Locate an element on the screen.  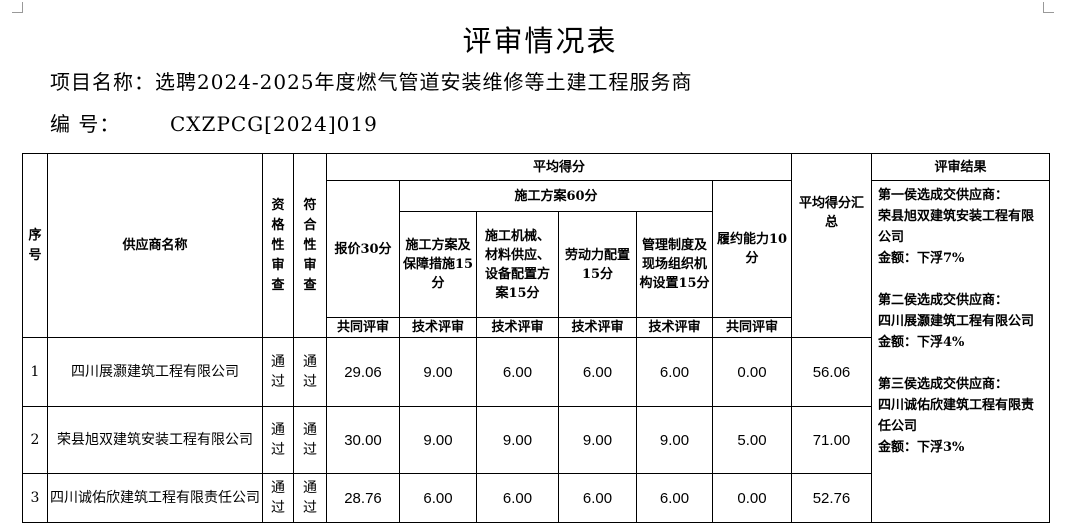
code-line: 编 号： CXZPCG[2024]019 is located at coordinates (214, 122).